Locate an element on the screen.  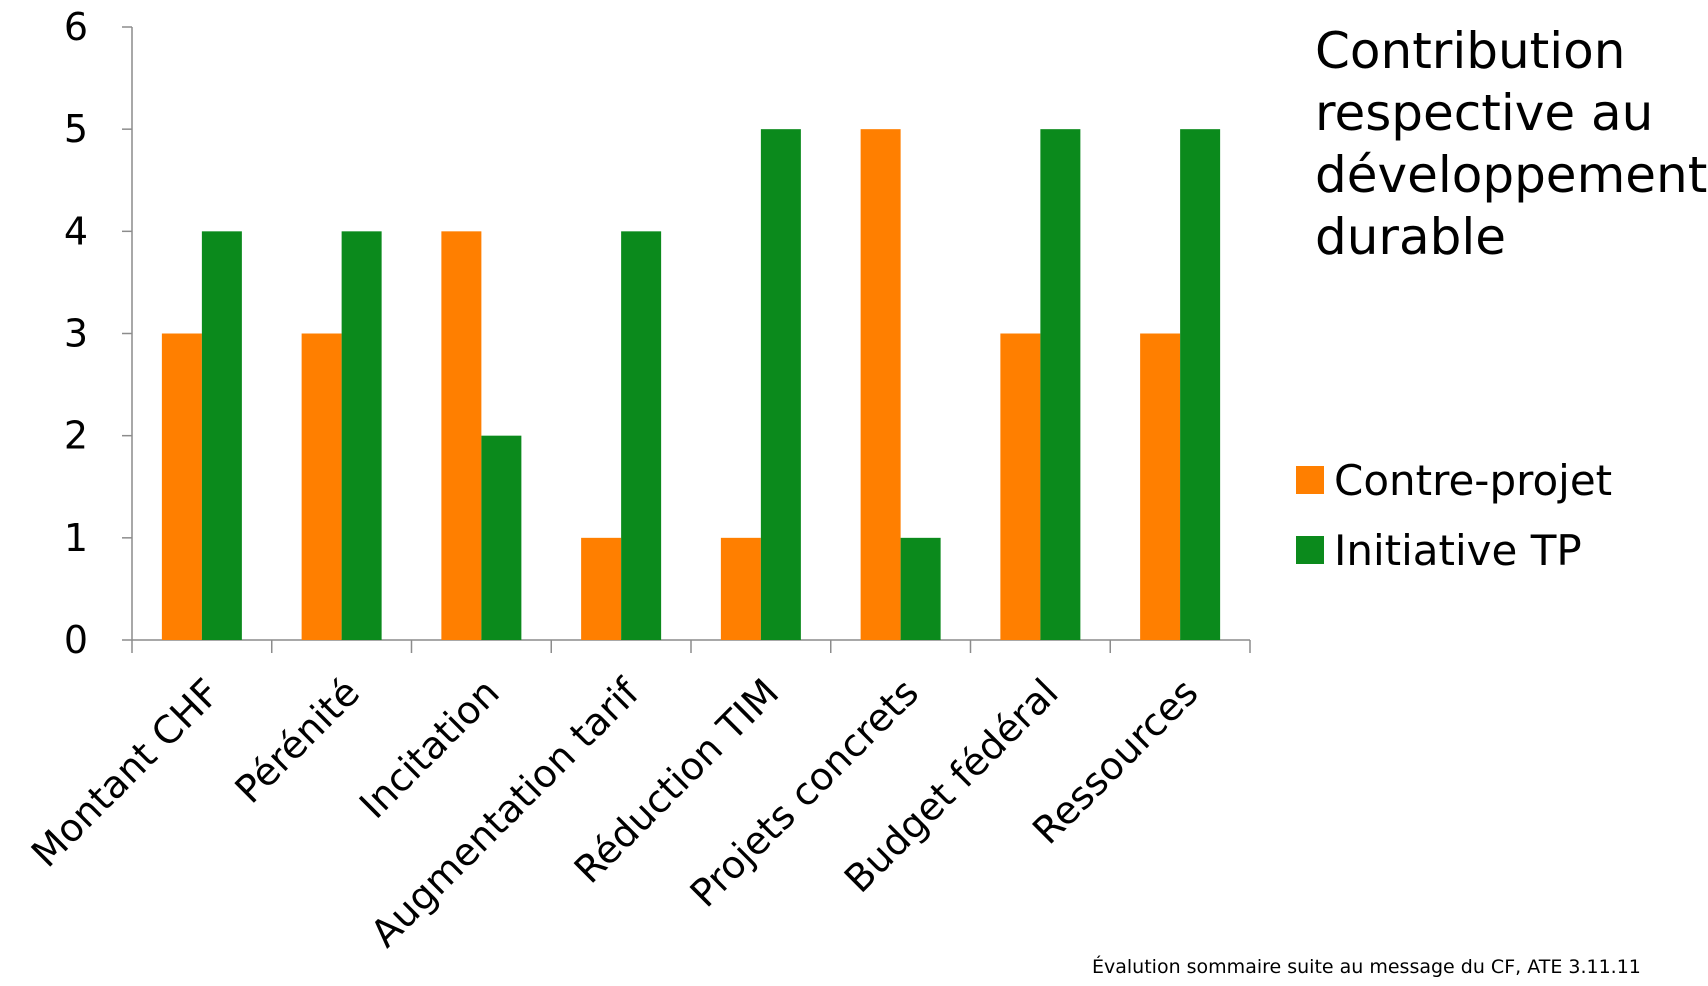
y-tick-label: 5 is located at coordinates (76, 129).